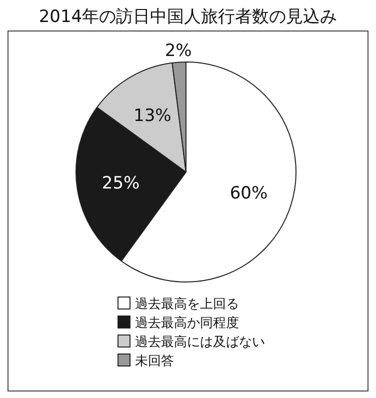 The image size is (376, 398). What do you see at coordinates (249, 193) in the screenshot?
I see `data-label: 60%` at bounding box center [249, 193].